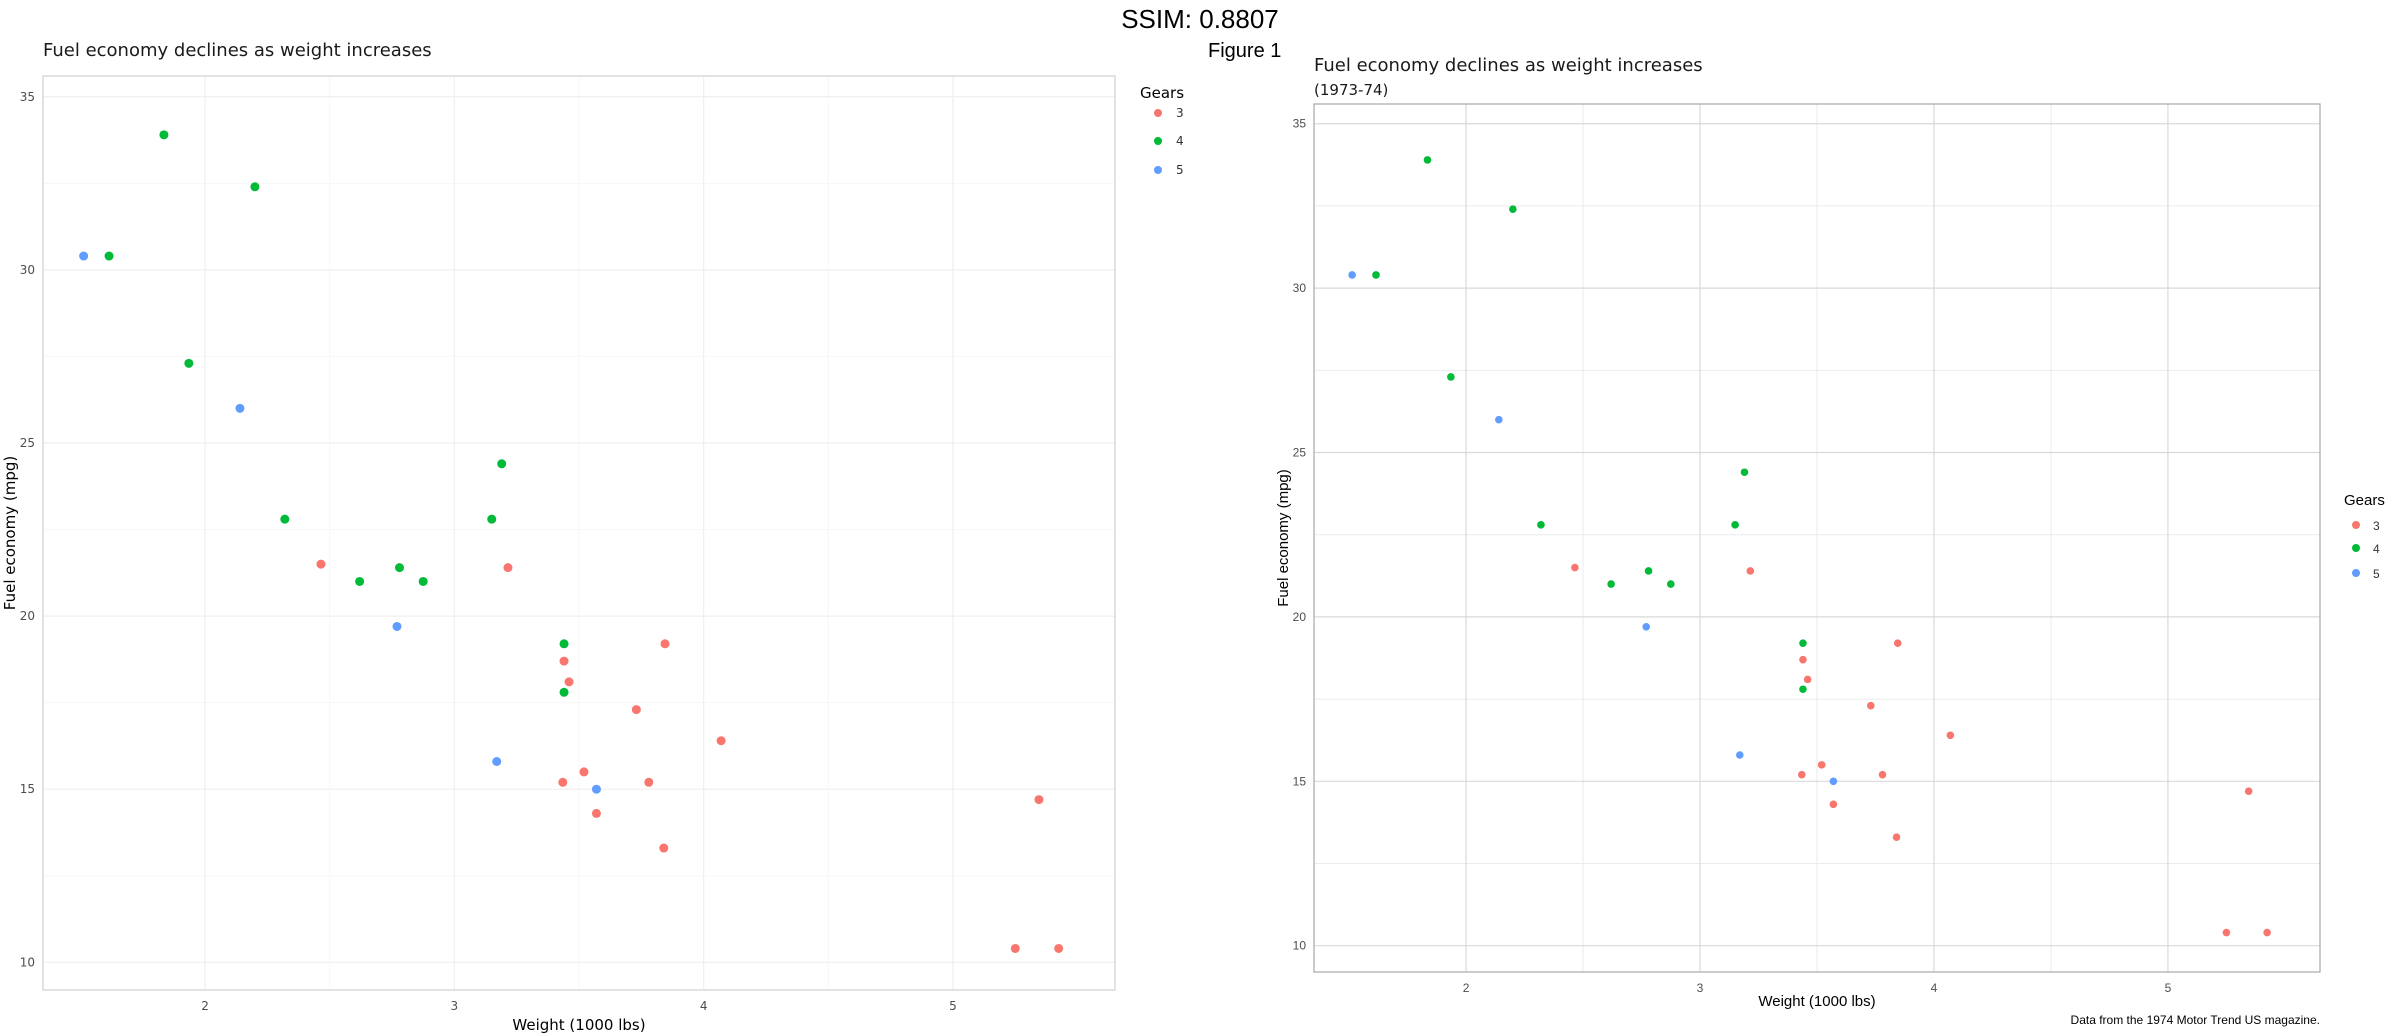 The width and height of the screenshot is (2400, 1034). What do you see at coordinates (2364, 500) in the screenshot?
I see `legend-title: Gears` at bounding box center [2364, 500].